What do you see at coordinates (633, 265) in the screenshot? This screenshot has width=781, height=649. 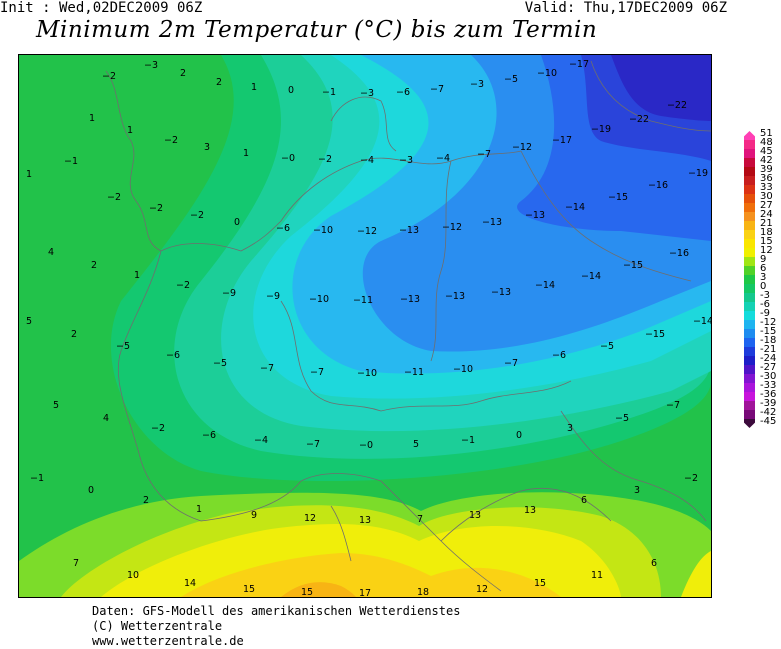 I see `map-value-label: −15` at bounding box center [633, 265].